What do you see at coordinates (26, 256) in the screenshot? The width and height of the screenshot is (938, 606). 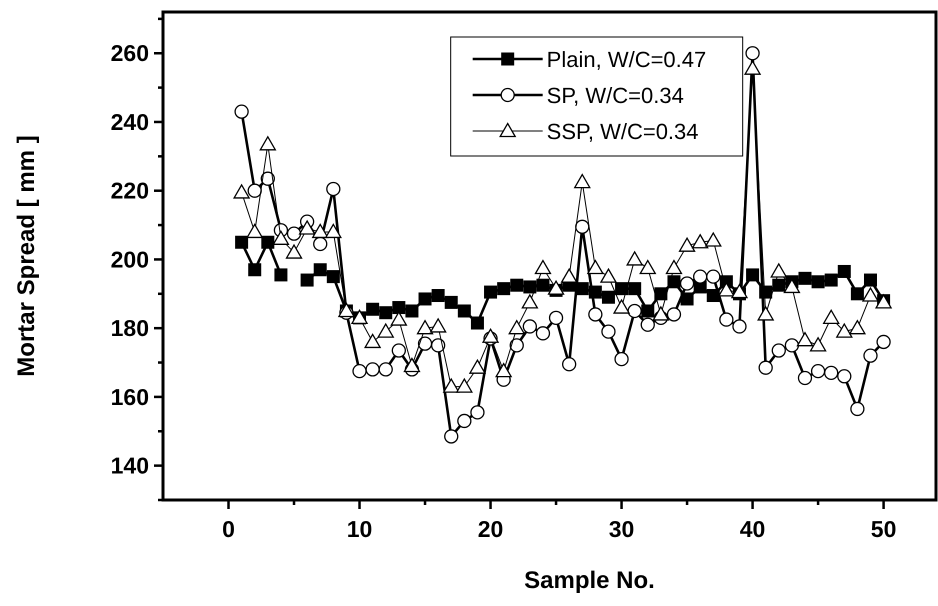 I see `y-axis-title: Mortar Spread [ mm ]` at bounding box center [26, 256].